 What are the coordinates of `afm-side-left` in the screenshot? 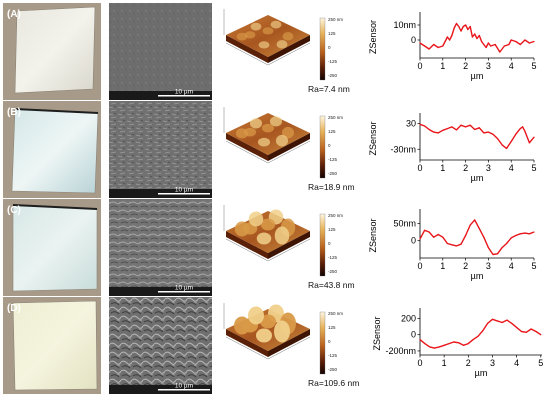 It's located at (247, 147).